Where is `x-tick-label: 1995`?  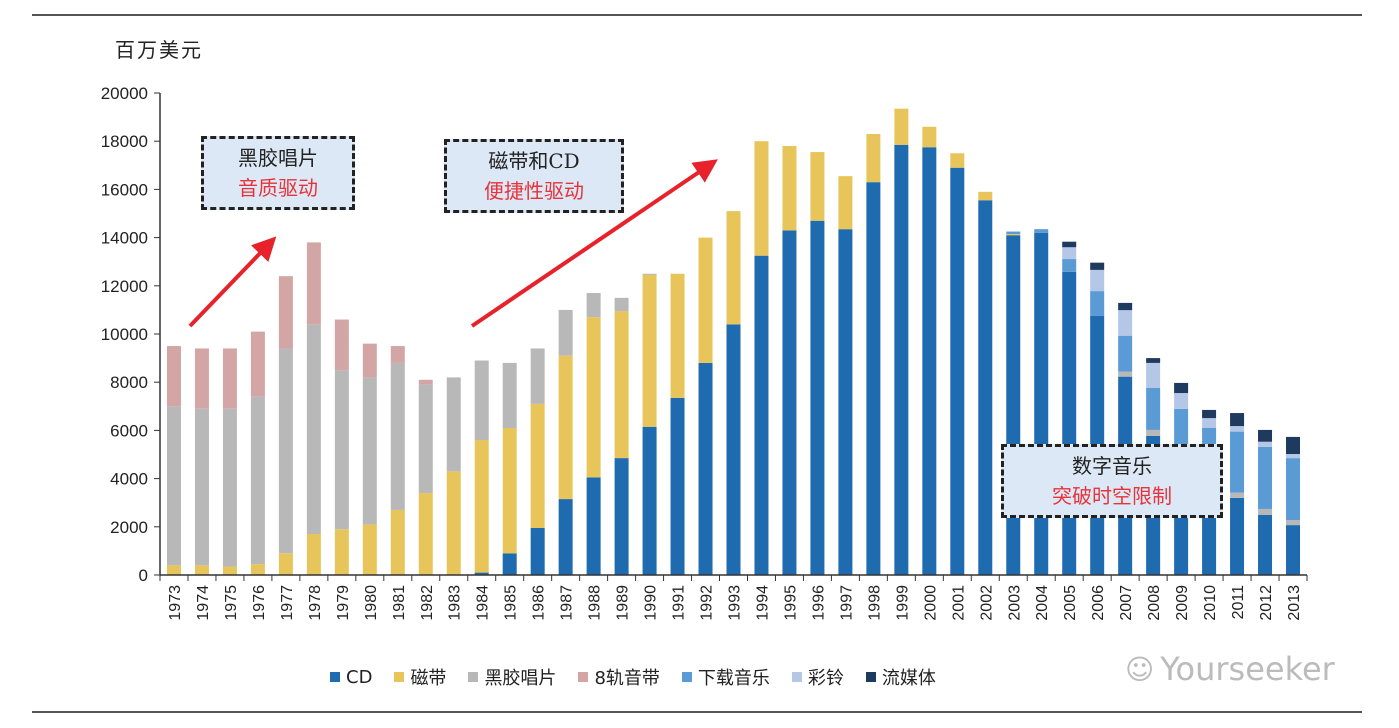 x-tick-label: 1995 is located at coordinates (790, 603).